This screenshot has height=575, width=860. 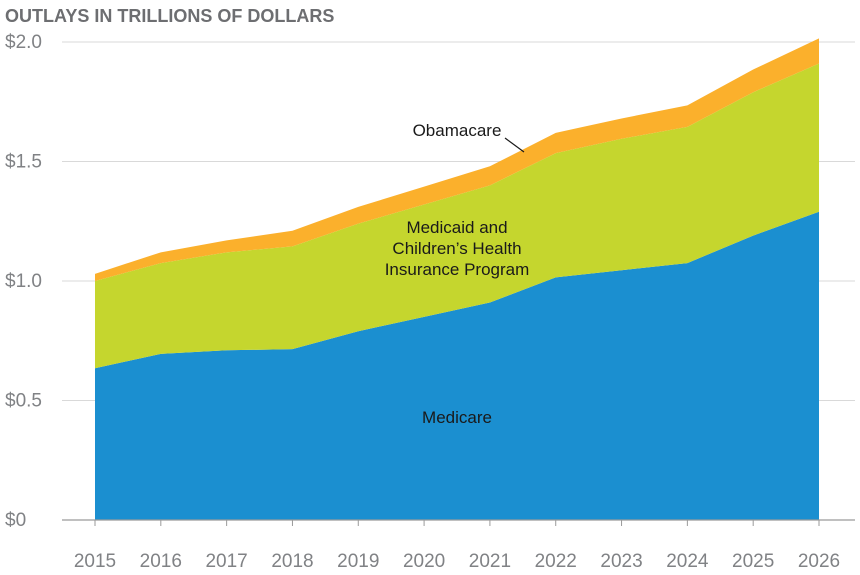 I want to click on x-tick-label-2024: 2024, so click(x=687, y=561).